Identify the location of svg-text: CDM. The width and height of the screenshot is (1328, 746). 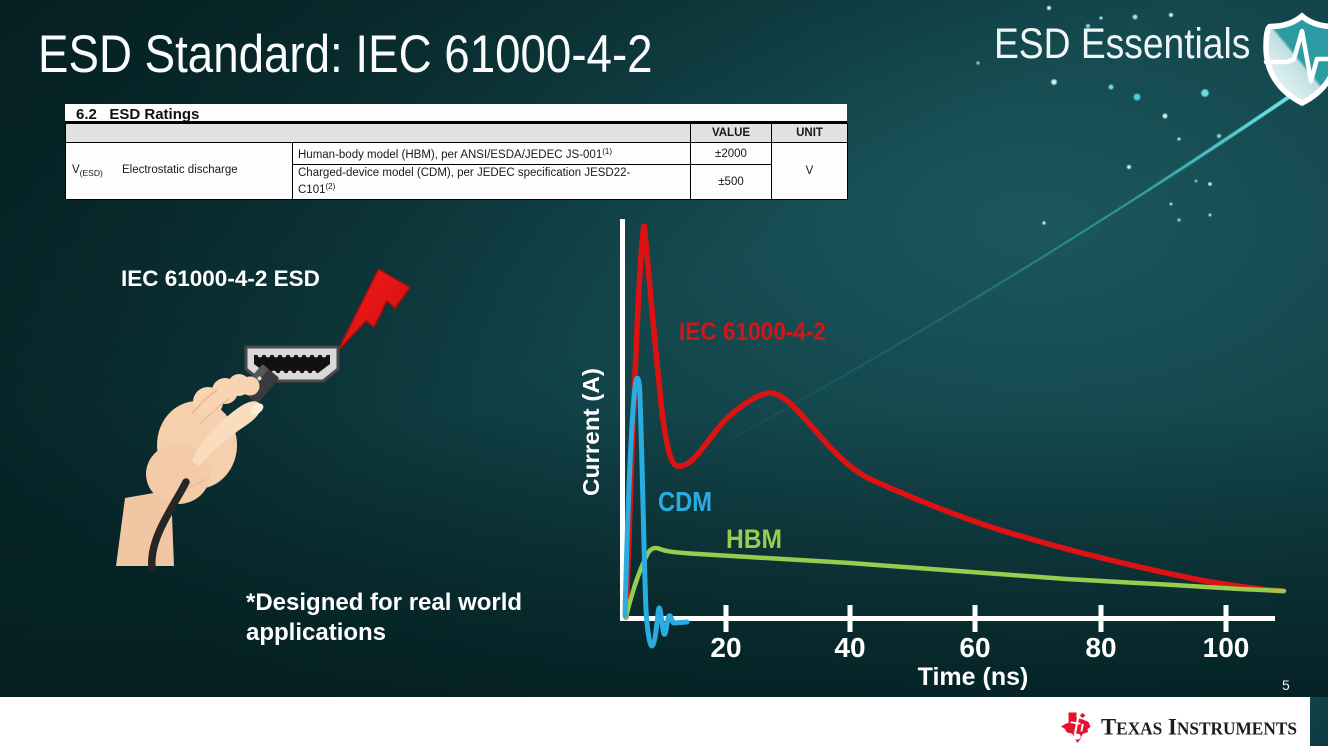
(685, 501).